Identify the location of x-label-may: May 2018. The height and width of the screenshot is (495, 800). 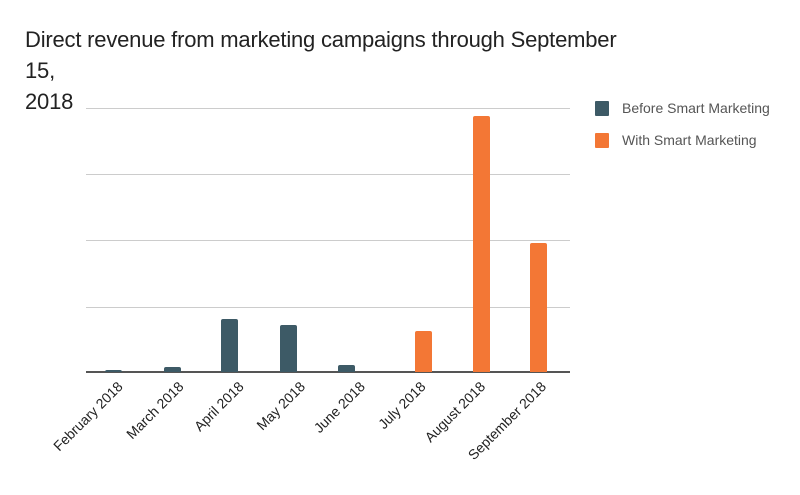
(281, 406).